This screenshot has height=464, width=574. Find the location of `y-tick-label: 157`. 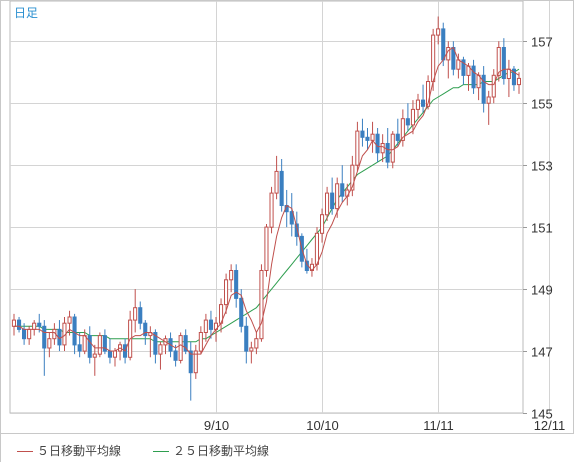

y-tick-label: 157 is located at coordinates (542, 42).